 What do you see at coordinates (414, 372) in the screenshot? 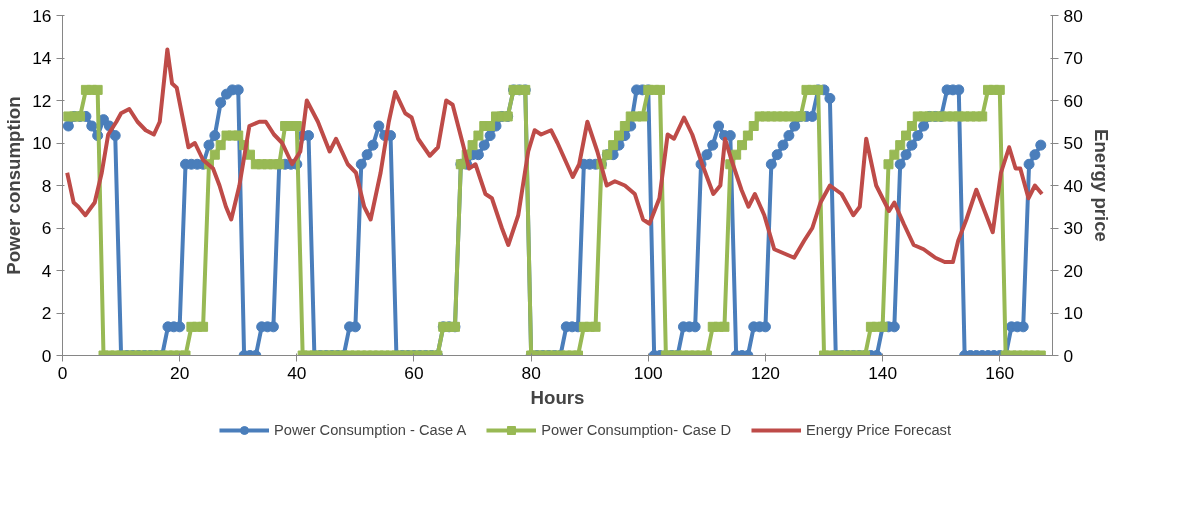
I see `x-tick-label: 60` at bounding box center [414, 372].